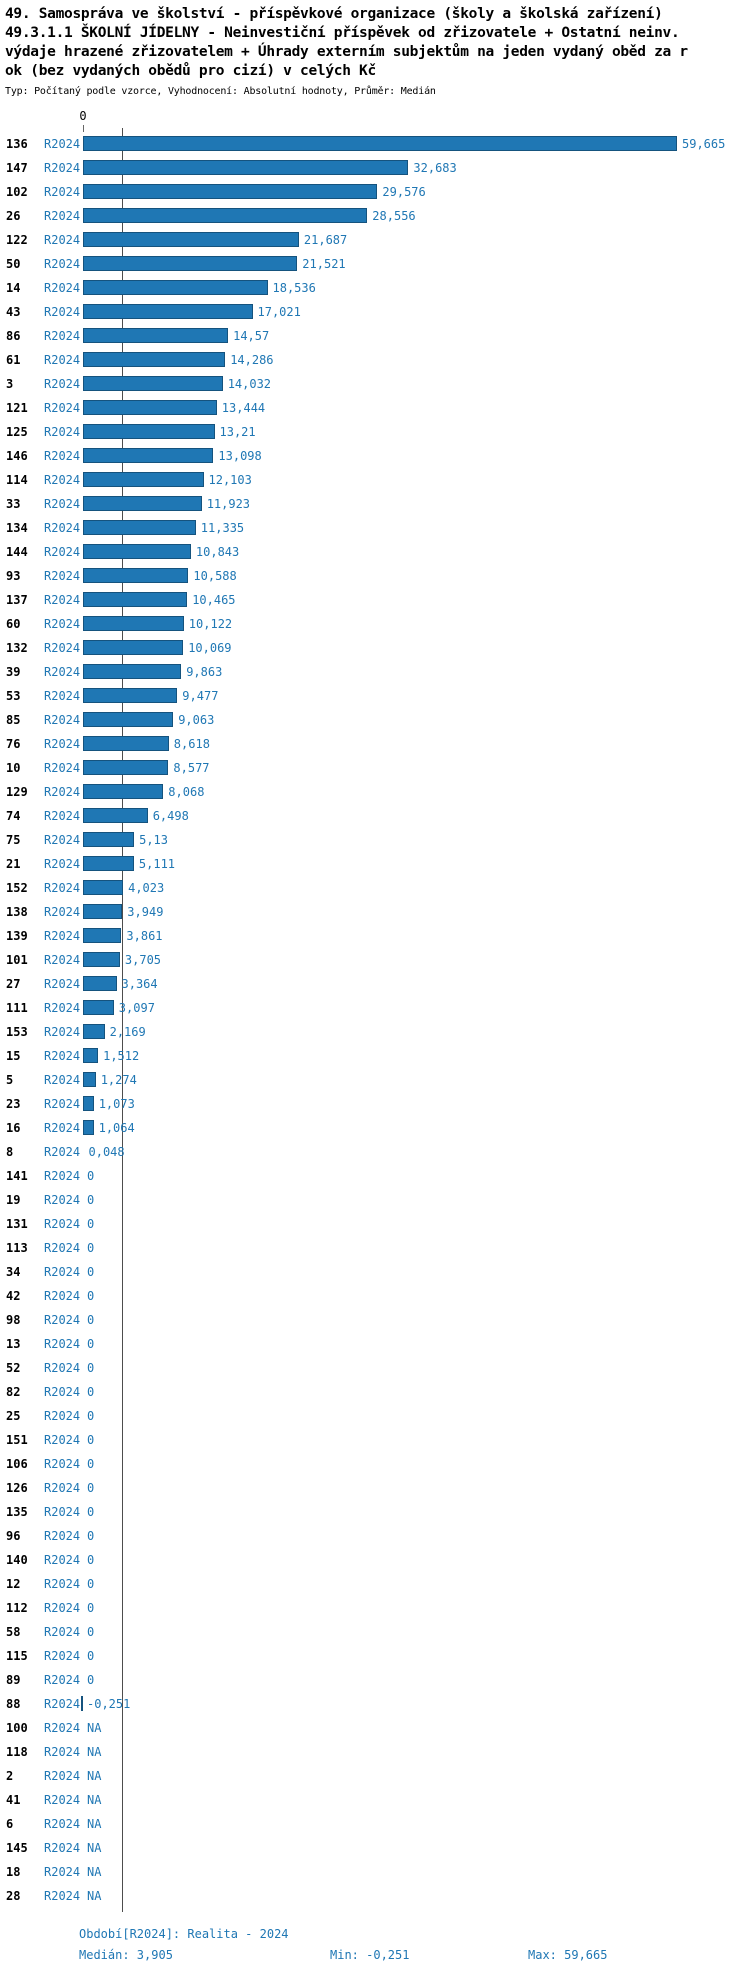 The width and height of the screenshot is (750, 1972). I want to click on row-value-label: 8,577, so click(191, 768).